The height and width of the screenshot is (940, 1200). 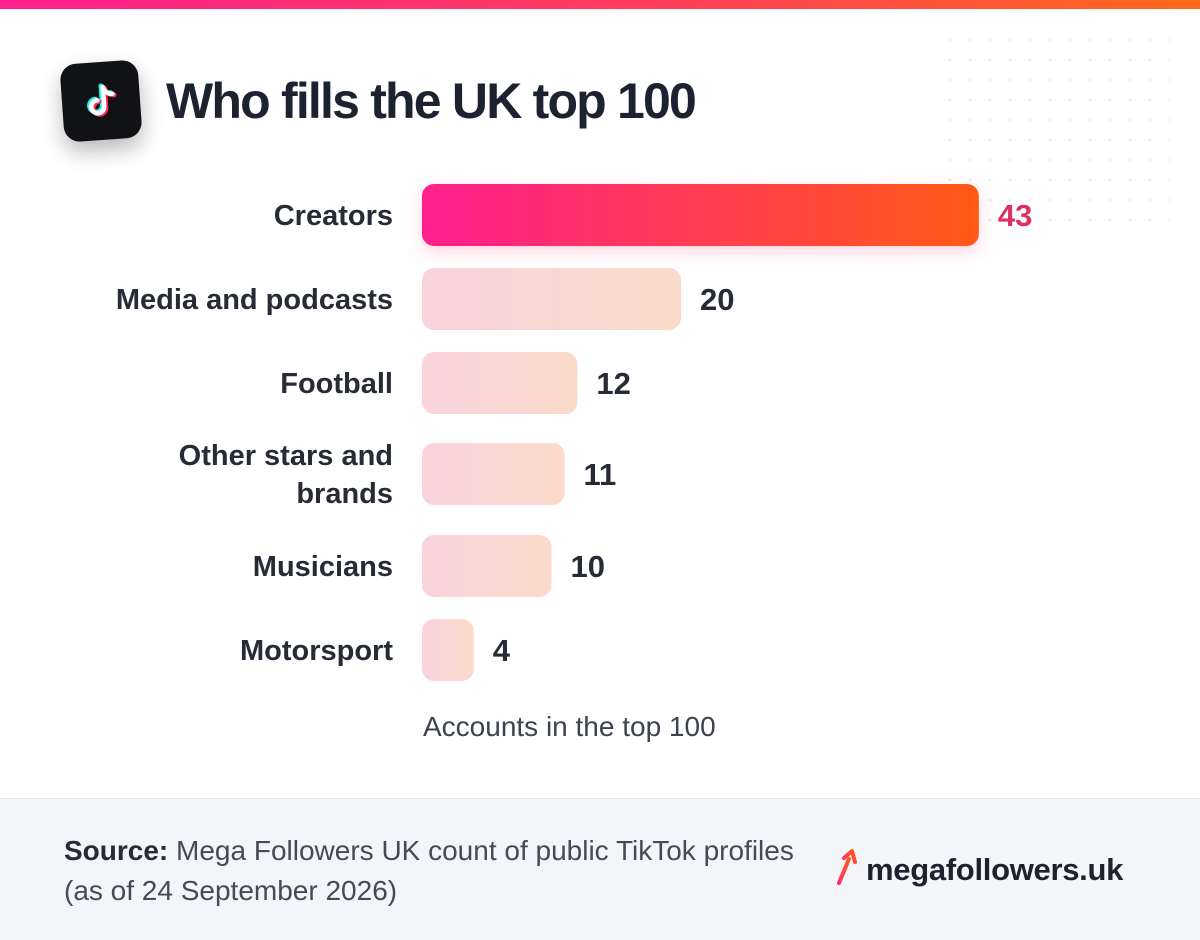 What do you see at coordinates (502, 650) in the screenshot?
I see `value-label: 4` at bounding box center [502, 650].